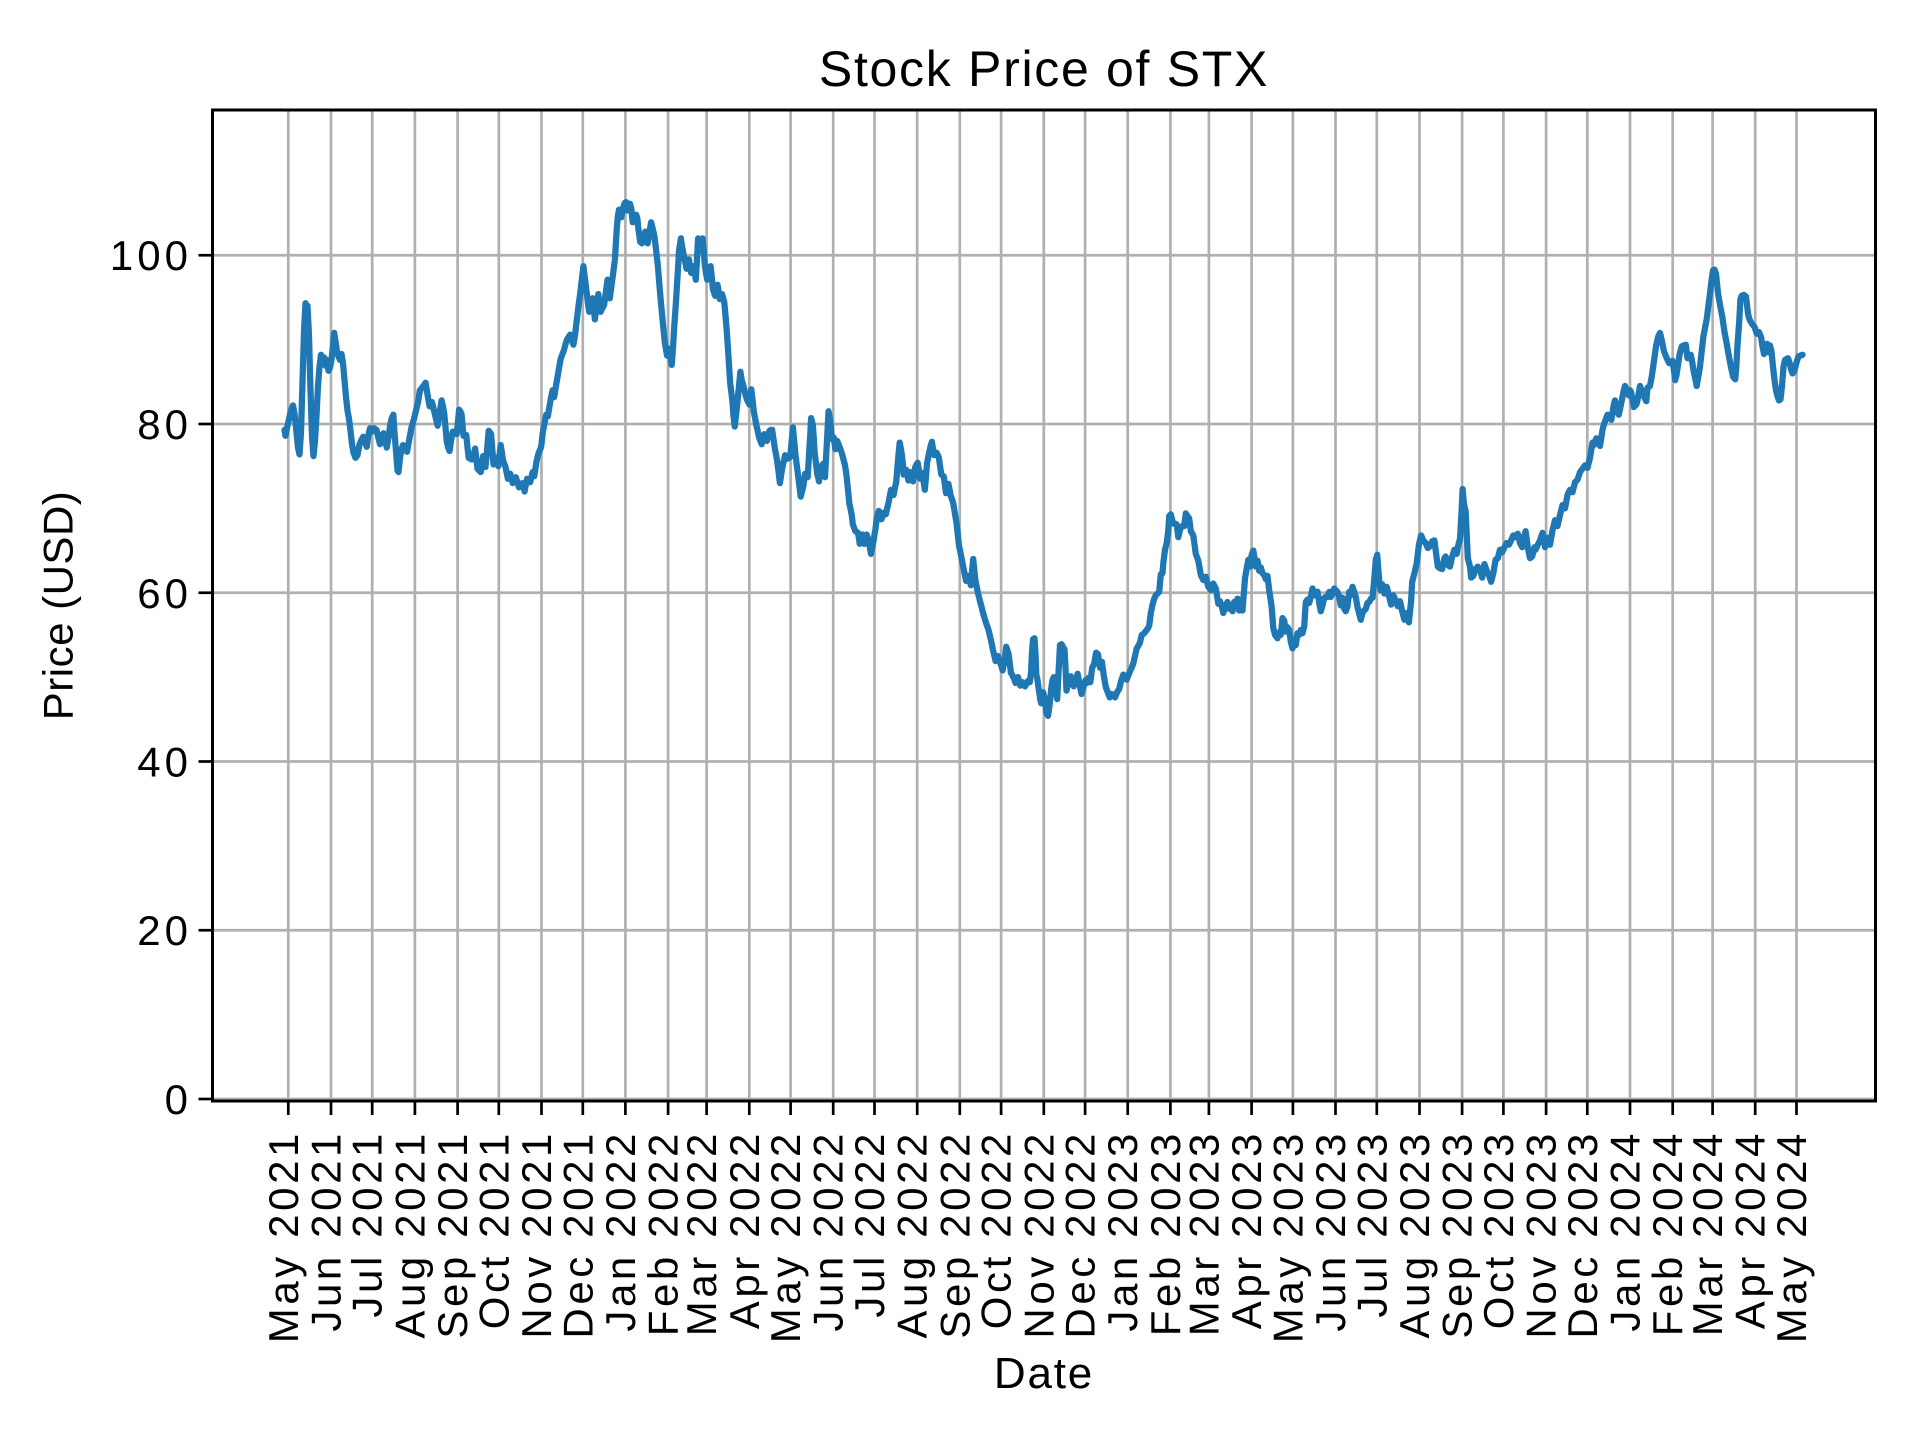 This screenshot has width=1920, height=1440. What do you see at coordinates (1791, 1236) in the screenshot?
I see `svg-text: May 2024` at bounding box center [1791, 1236].